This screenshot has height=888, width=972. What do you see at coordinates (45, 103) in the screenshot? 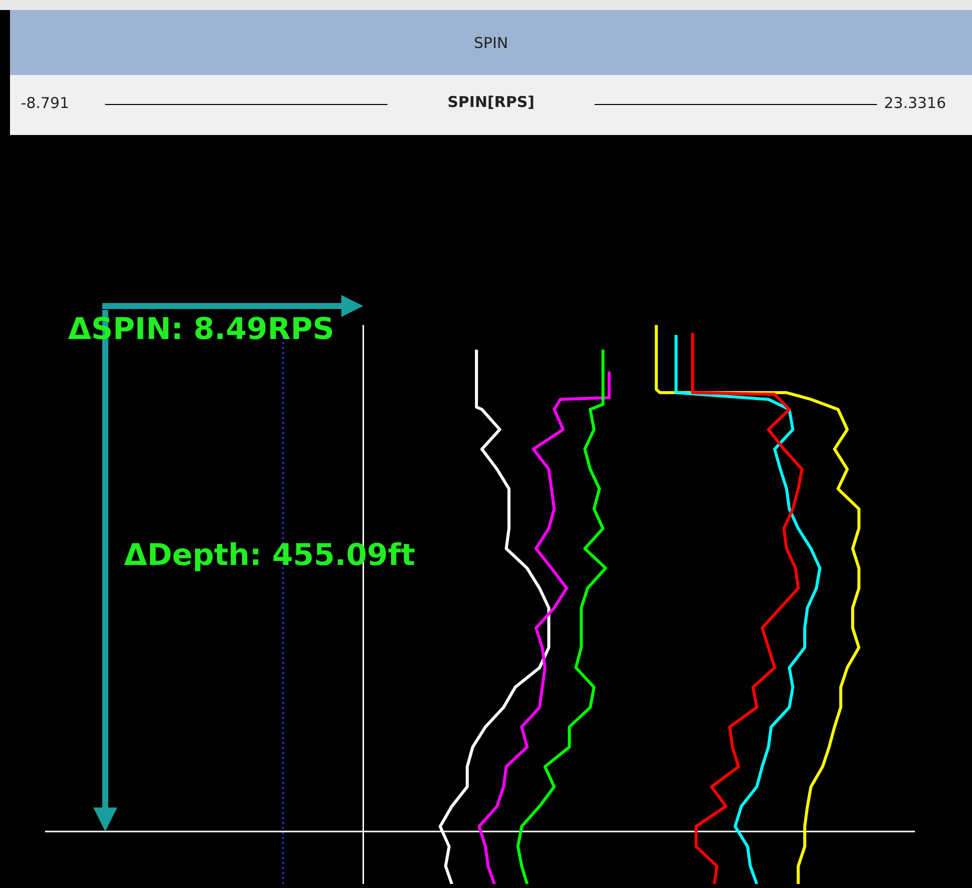
I see `x-tick-label: -8.791` at bounding box center [45, 103].